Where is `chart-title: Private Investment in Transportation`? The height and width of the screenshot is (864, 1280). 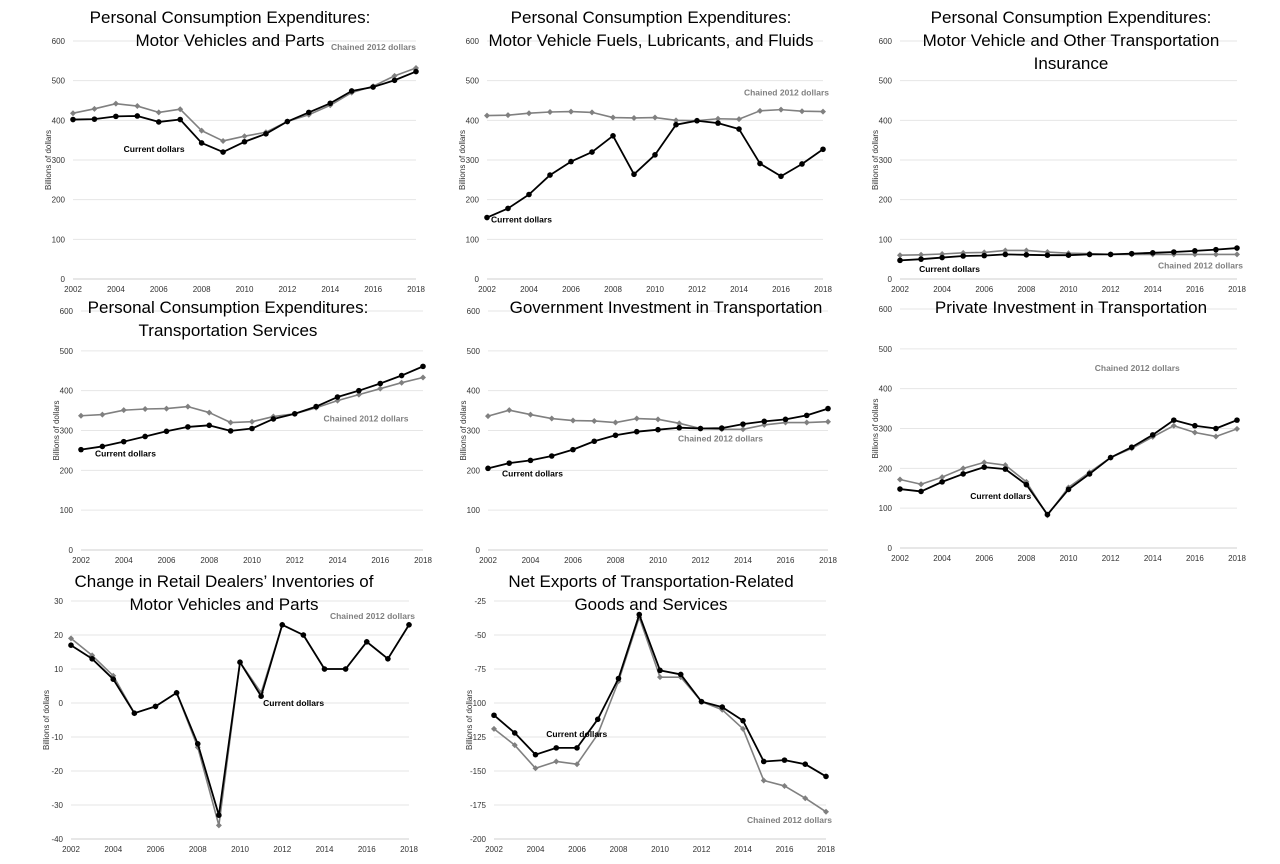
chart-title: Private Investment in Transportation is located at coordinates (1070, 307).